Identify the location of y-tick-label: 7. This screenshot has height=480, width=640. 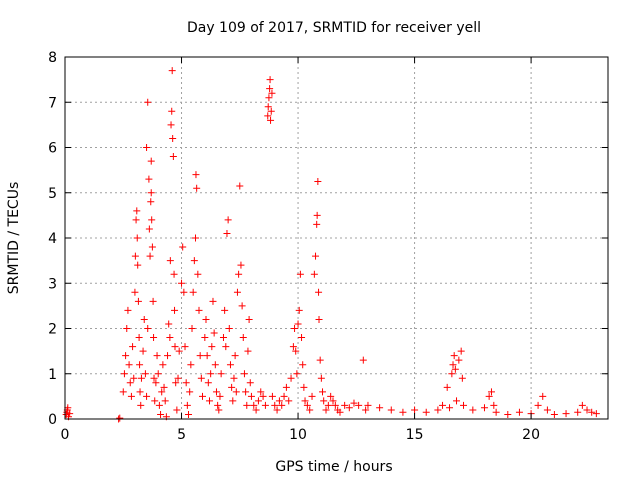
(52, 103).